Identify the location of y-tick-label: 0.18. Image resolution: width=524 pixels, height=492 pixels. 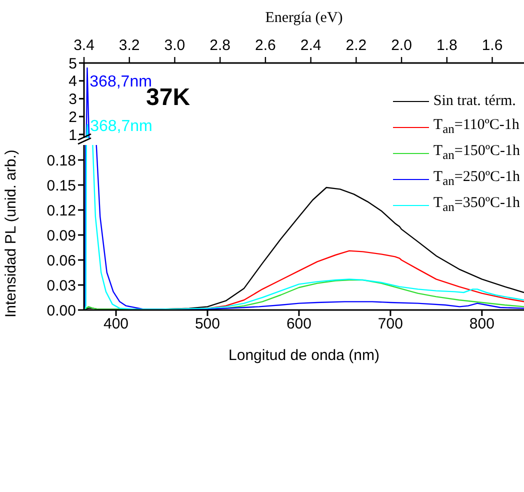
(61, 161).